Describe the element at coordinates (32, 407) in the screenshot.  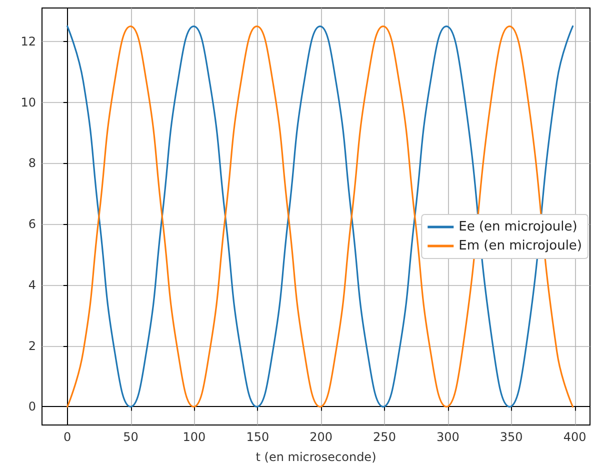
I see `y-tick-label: 0` at that location.